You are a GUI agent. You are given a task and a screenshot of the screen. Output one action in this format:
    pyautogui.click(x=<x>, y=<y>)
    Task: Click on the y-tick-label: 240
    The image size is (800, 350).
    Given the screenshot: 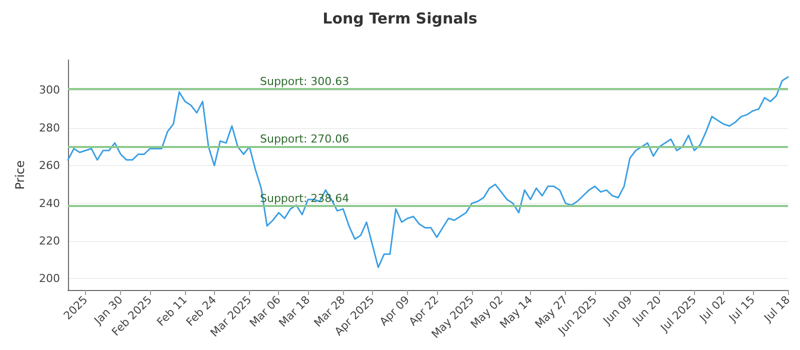 What is the action you would take?
    pyautogui.click(x=49, y=203)
    